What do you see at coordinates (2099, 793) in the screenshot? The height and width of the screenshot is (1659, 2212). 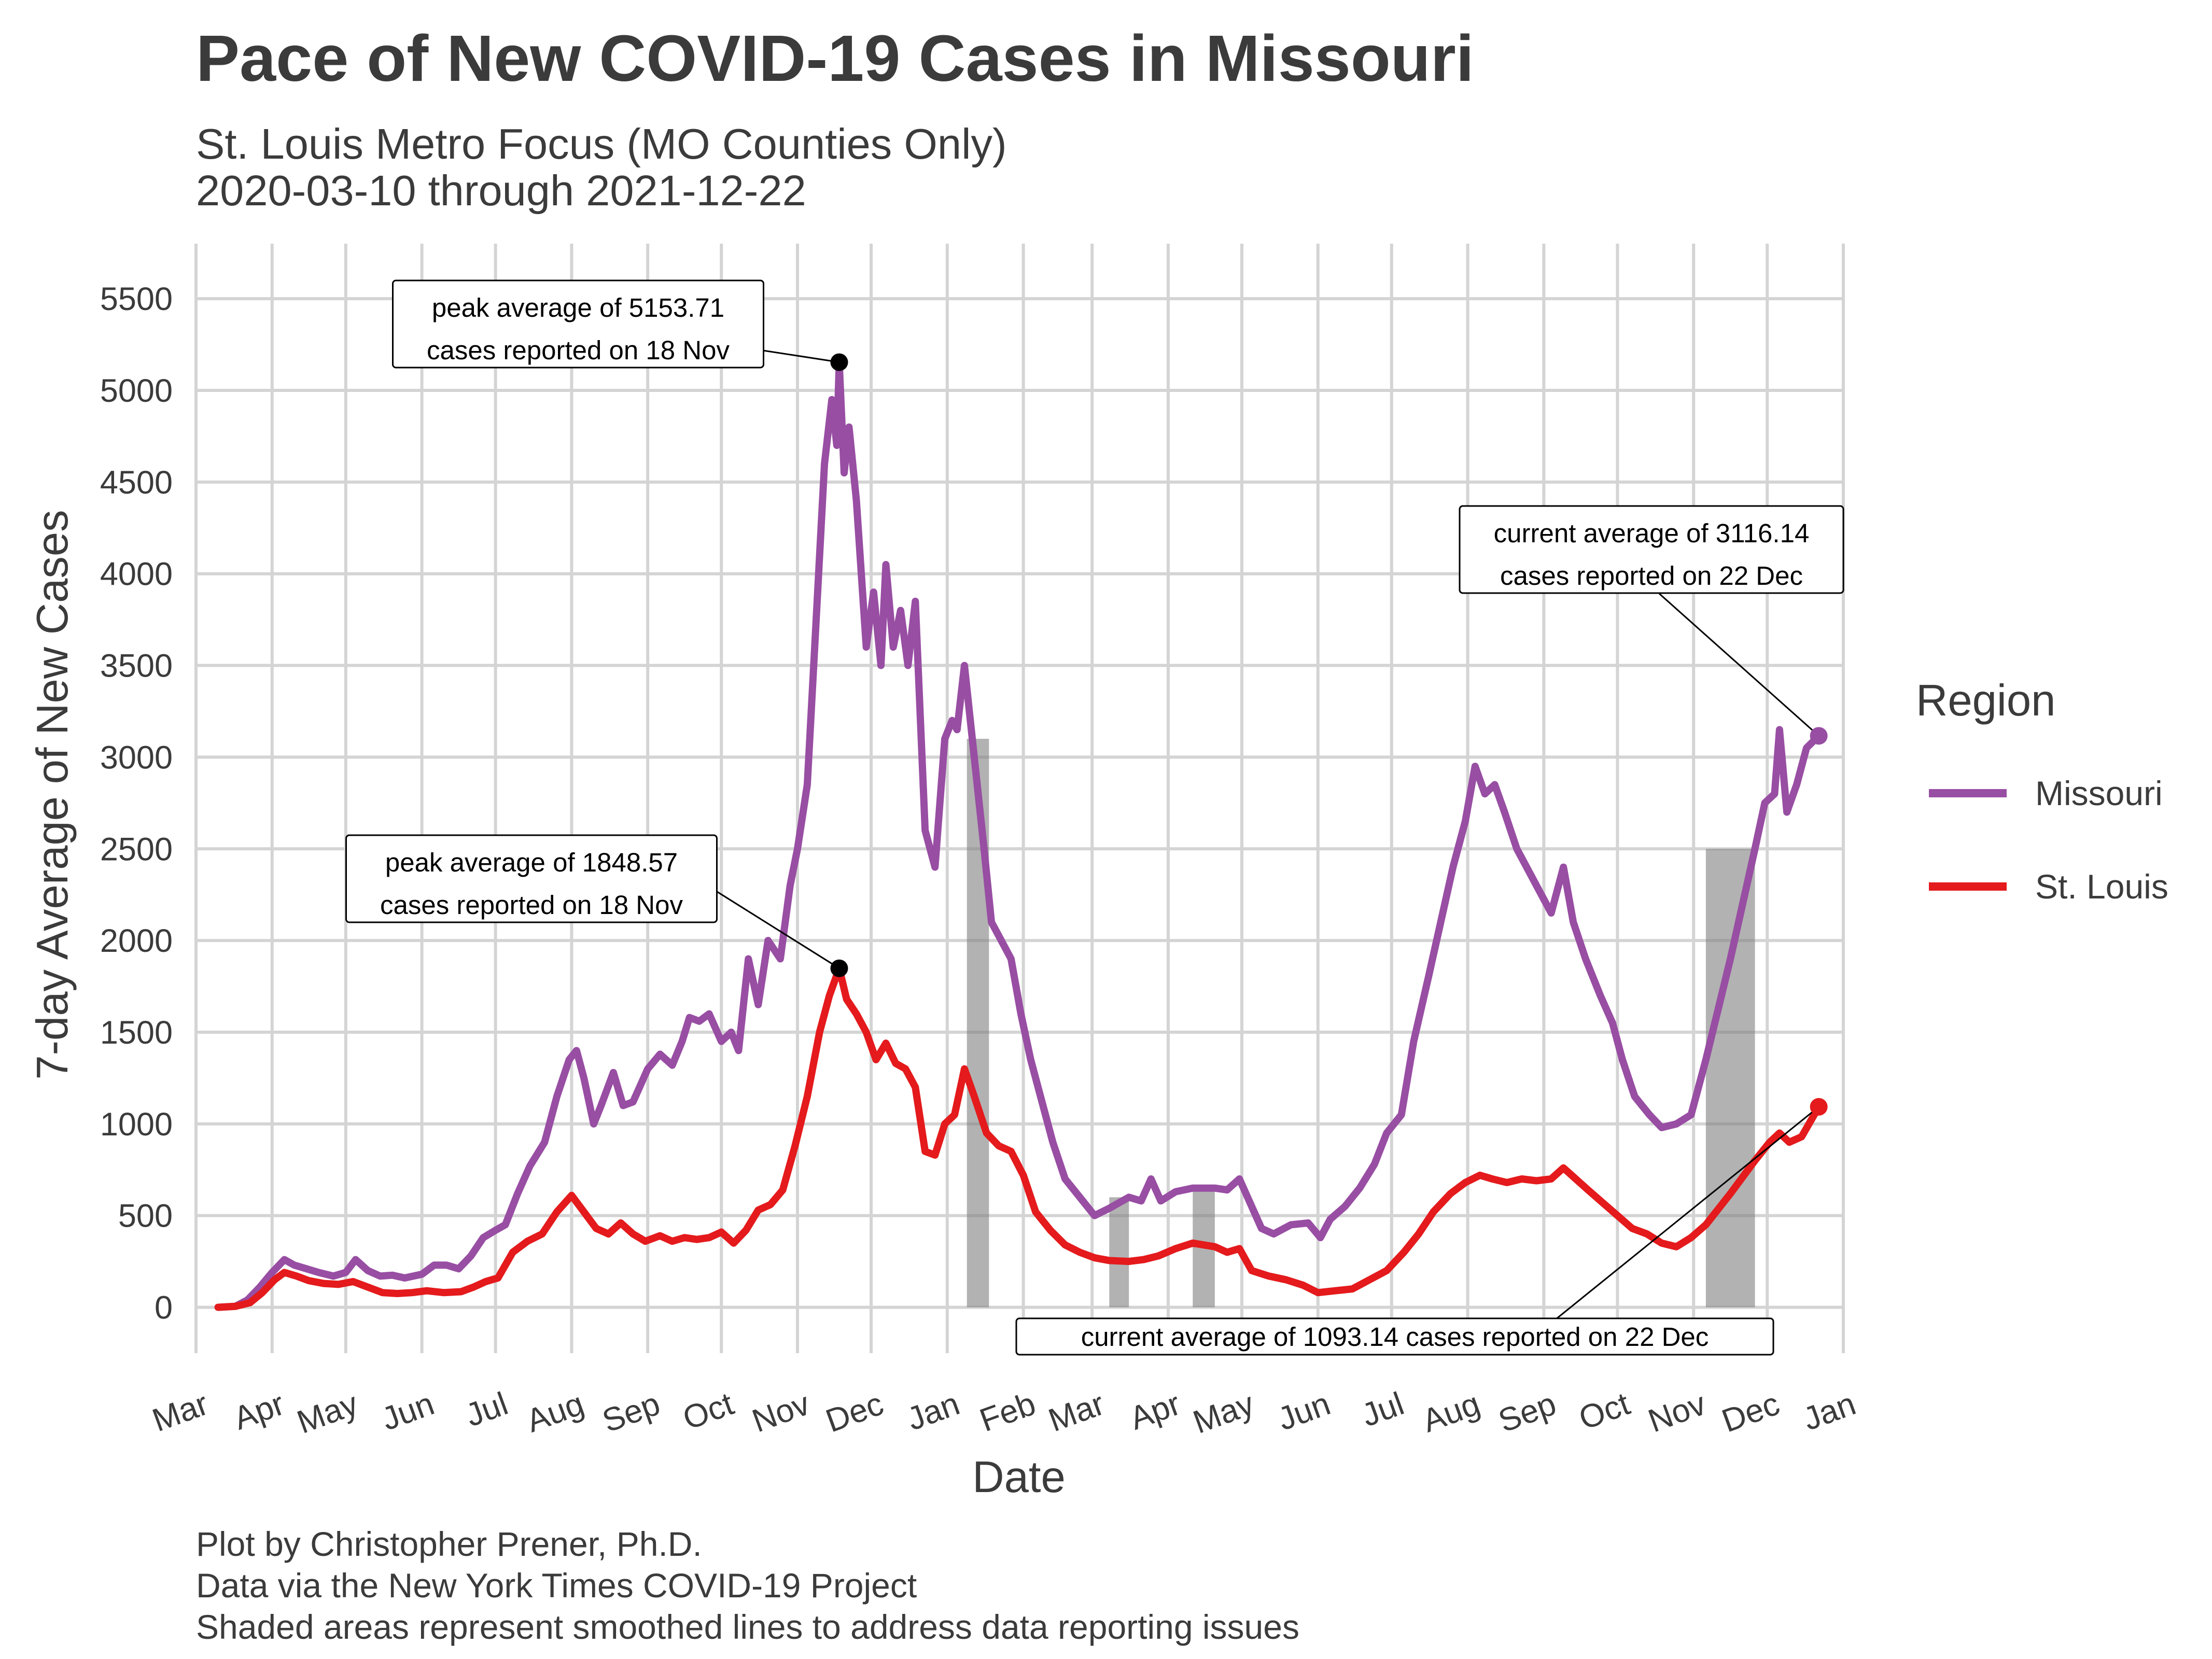 I see `legend-label: Missouri` at bounding box center [2099, 793].